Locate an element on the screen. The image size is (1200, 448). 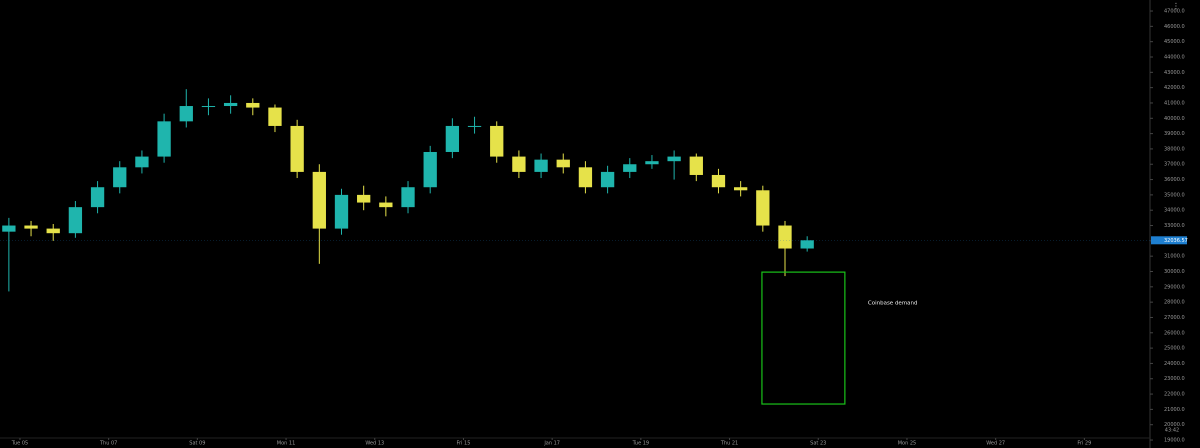
x-tick-label: Tue 05 is located at coordinates (20, 444).